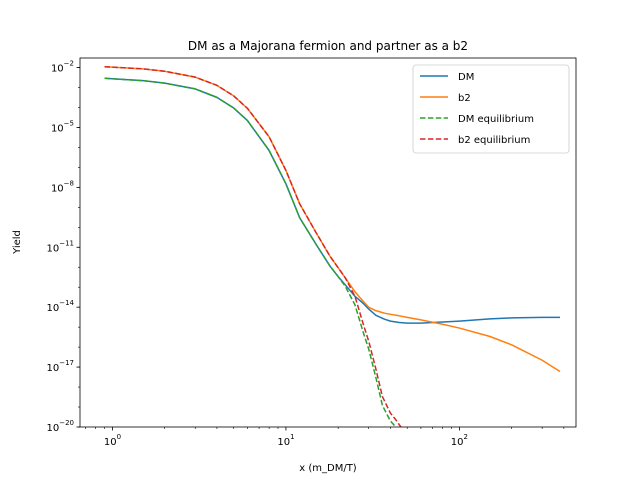  What do you see at coordinates (60, 426) in the screenshot?
I see `y-tick-label: 10⁻²⁰` at bounding box center [60, 426].